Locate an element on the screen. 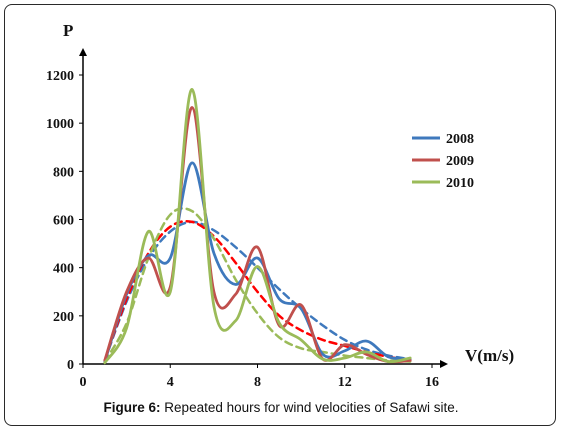 This screenshot has height=432, width=562. y-tick-label: 0 is located at coordinates (70, 365).